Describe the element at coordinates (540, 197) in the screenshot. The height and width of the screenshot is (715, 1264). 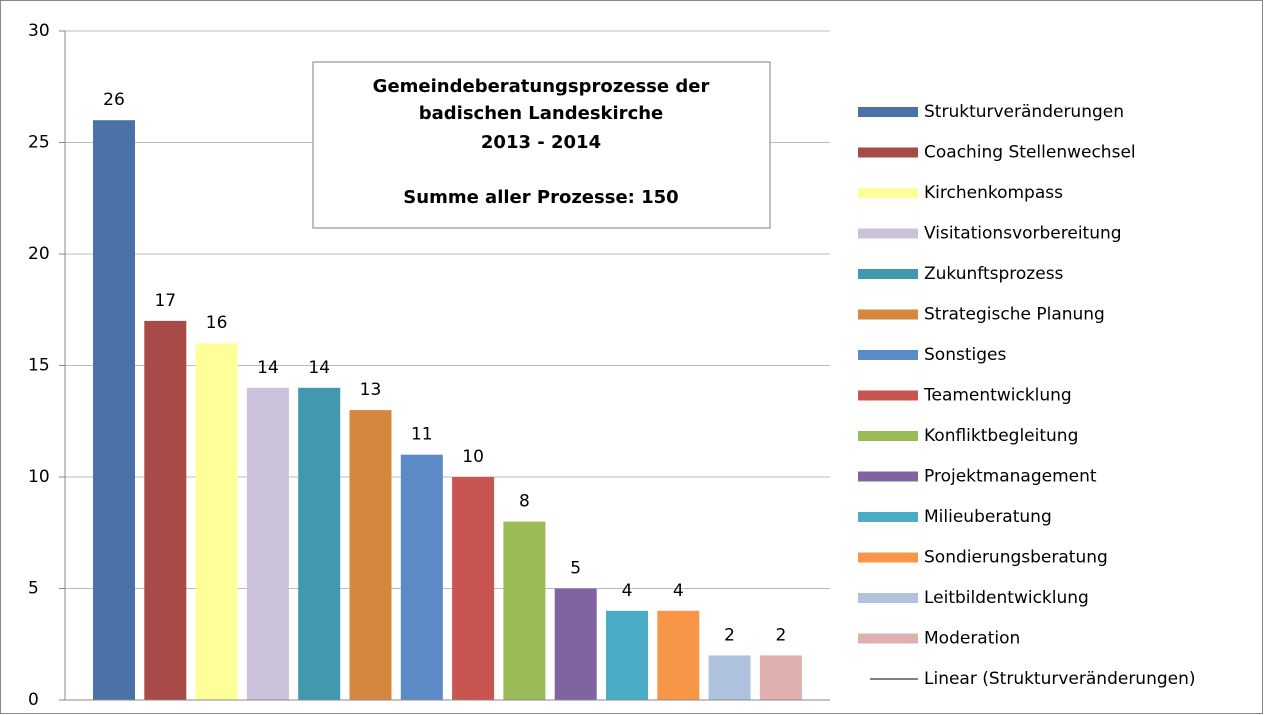
I see `annotation: Summe aller Prozesse: 150` at that location.